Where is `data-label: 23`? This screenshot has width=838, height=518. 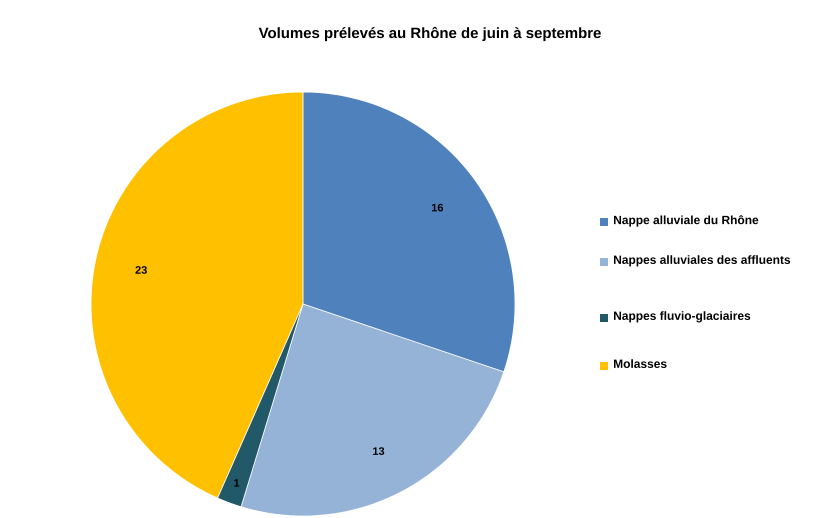
data-label: 23 is located at coordinates (141, 270).